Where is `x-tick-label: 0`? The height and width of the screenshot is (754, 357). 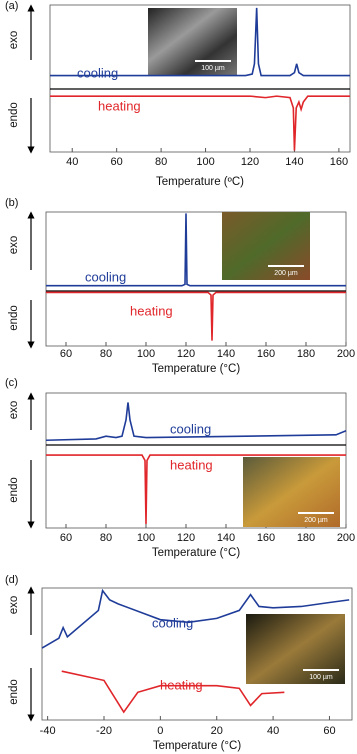 x-tick-label: 0 is located at coordinates (160, 731).